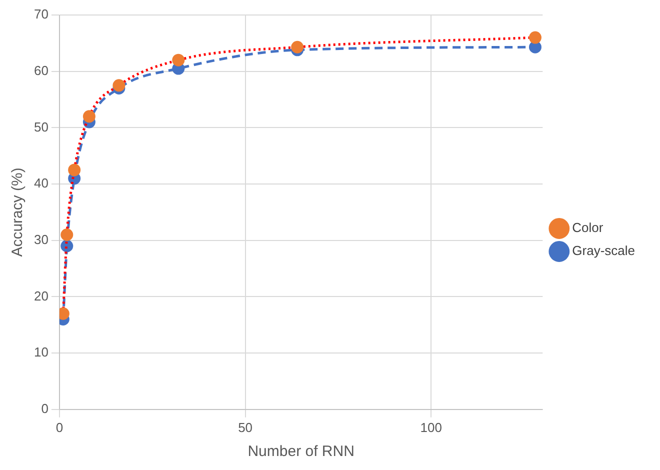  Describe the element at coordinates (60, 427) in the screenshot. I see `x-tick-label: 0` at that location.